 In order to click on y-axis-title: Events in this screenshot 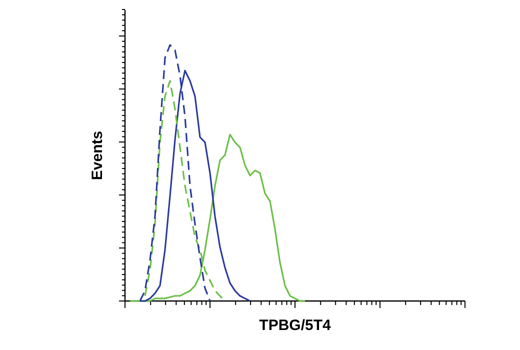, I will do `click(97, 155)`.